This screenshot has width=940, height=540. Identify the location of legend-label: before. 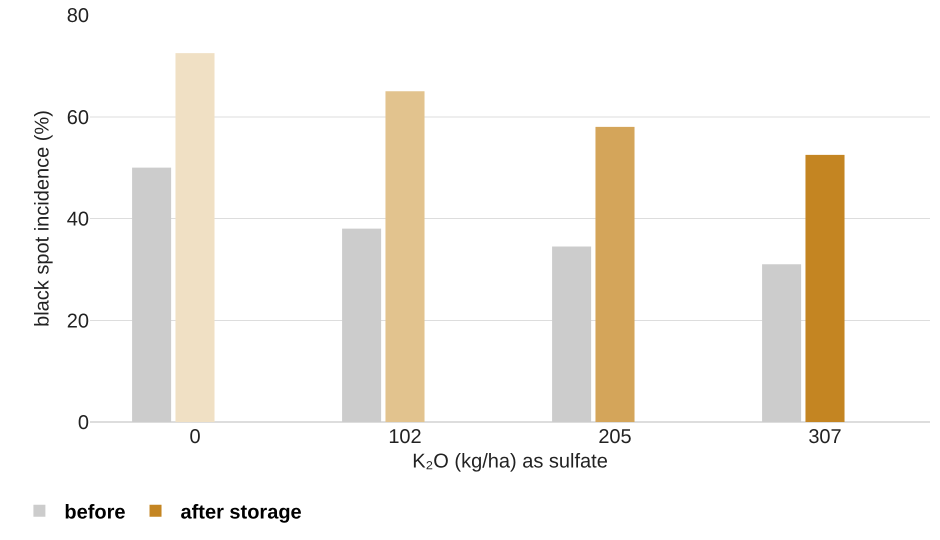
(95, 512).